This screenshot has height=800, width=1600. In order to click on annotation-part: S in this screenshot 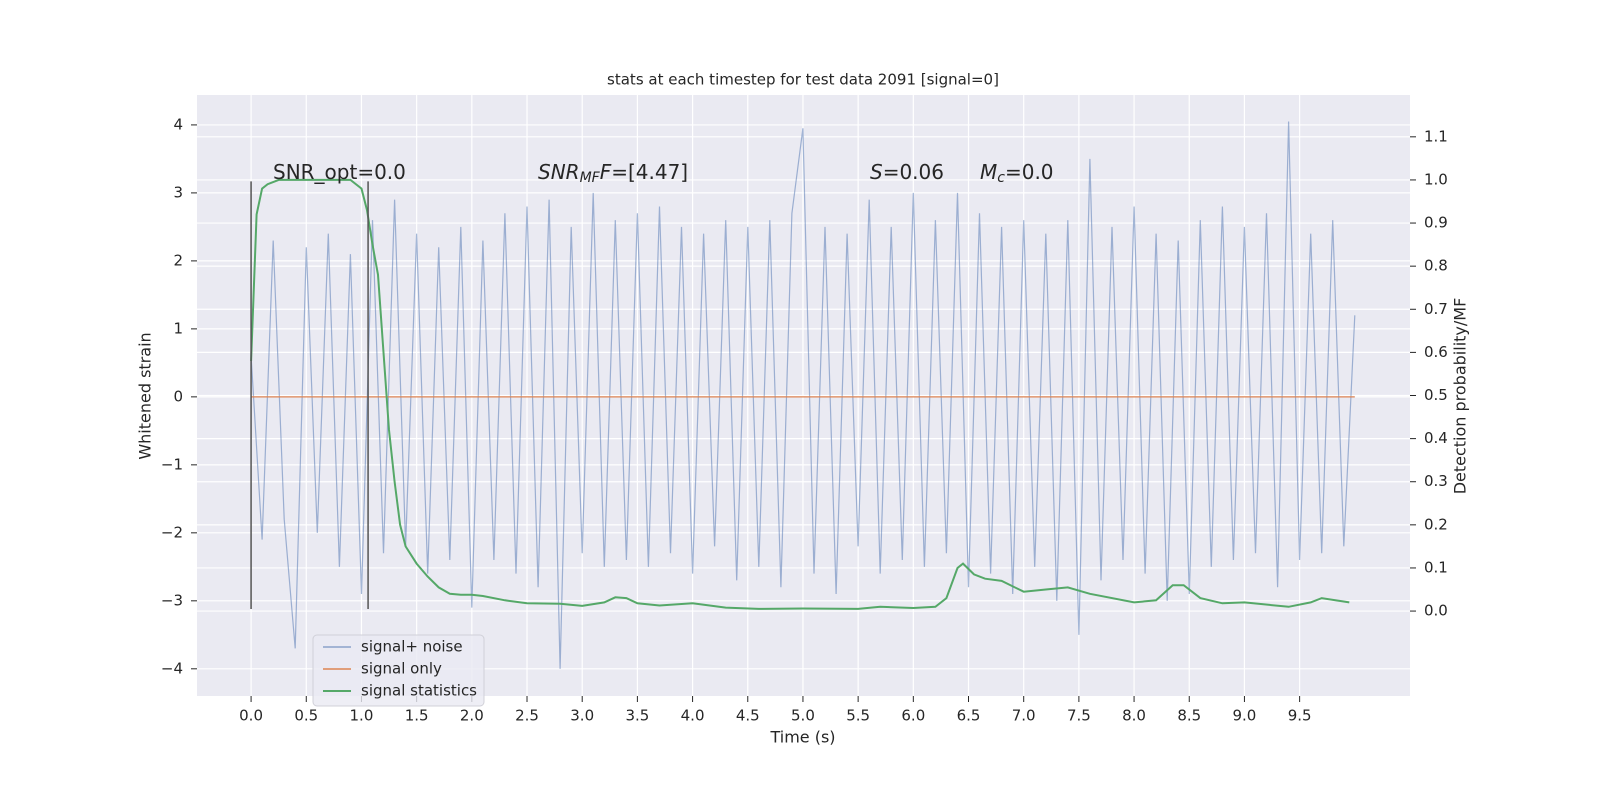, I will do `click(876, 172)`.